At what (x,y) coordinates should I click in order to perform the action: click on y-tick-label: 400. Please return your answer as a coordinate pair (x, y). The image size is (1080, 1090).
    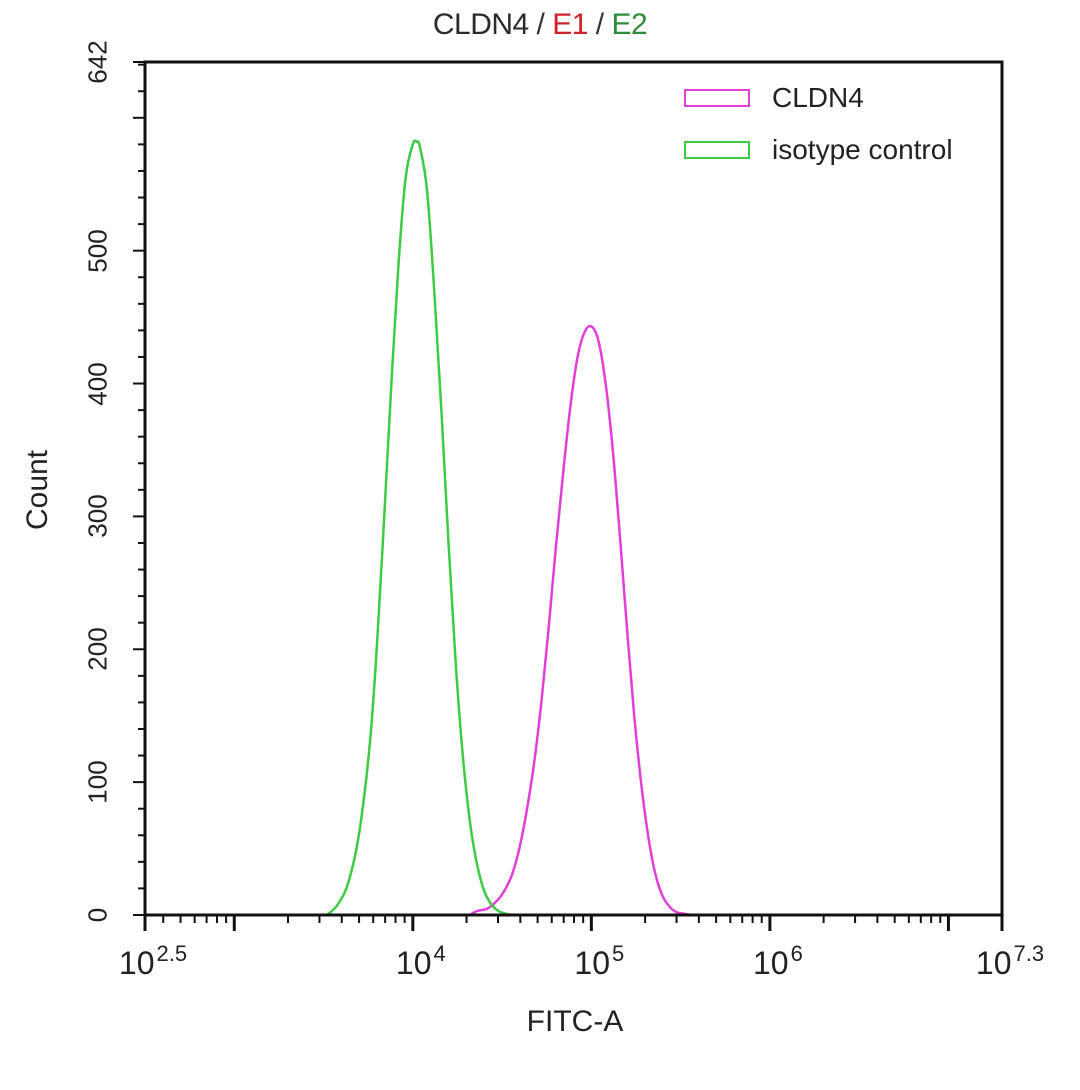
    Looking at the image, I should click on (97, 383).